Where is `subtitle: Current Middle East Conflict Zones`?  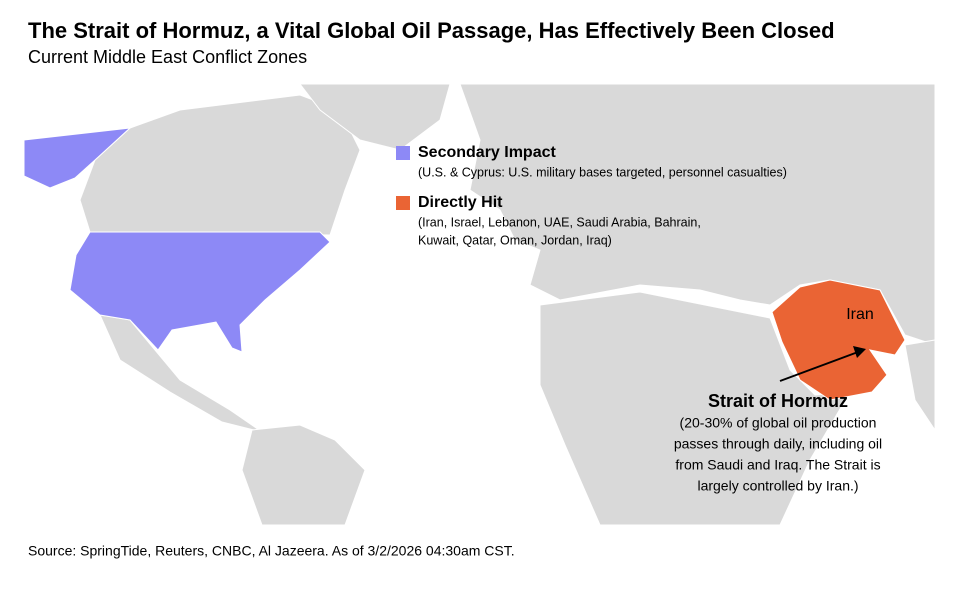 subtitle: Current Middle East Conflict Zones is located at coordinates (167, 57).